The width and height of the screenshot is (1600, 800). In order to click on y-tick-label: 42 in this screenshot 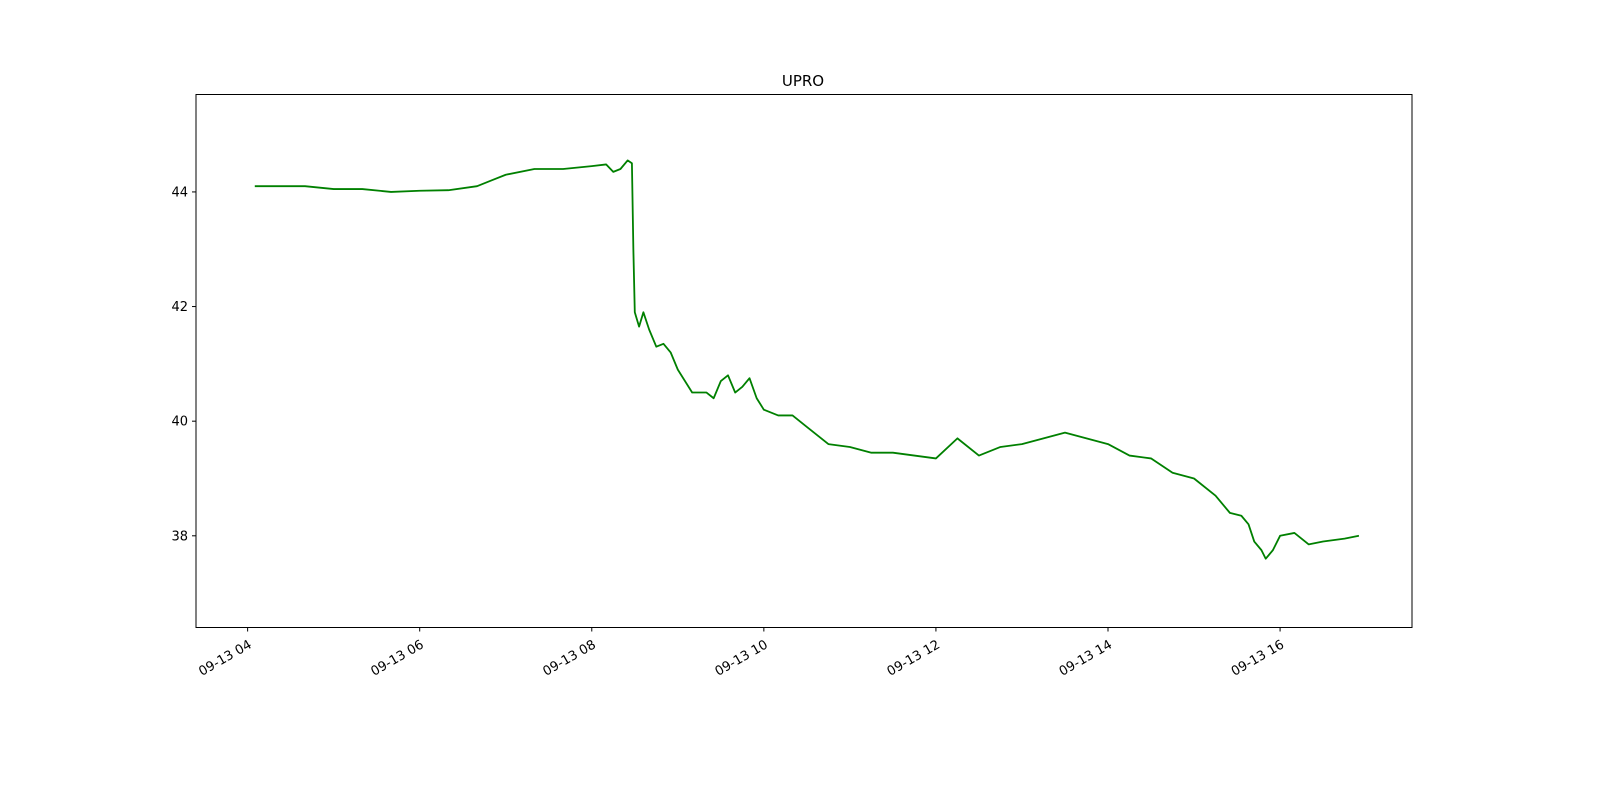, I will do `click(179, 307)`.